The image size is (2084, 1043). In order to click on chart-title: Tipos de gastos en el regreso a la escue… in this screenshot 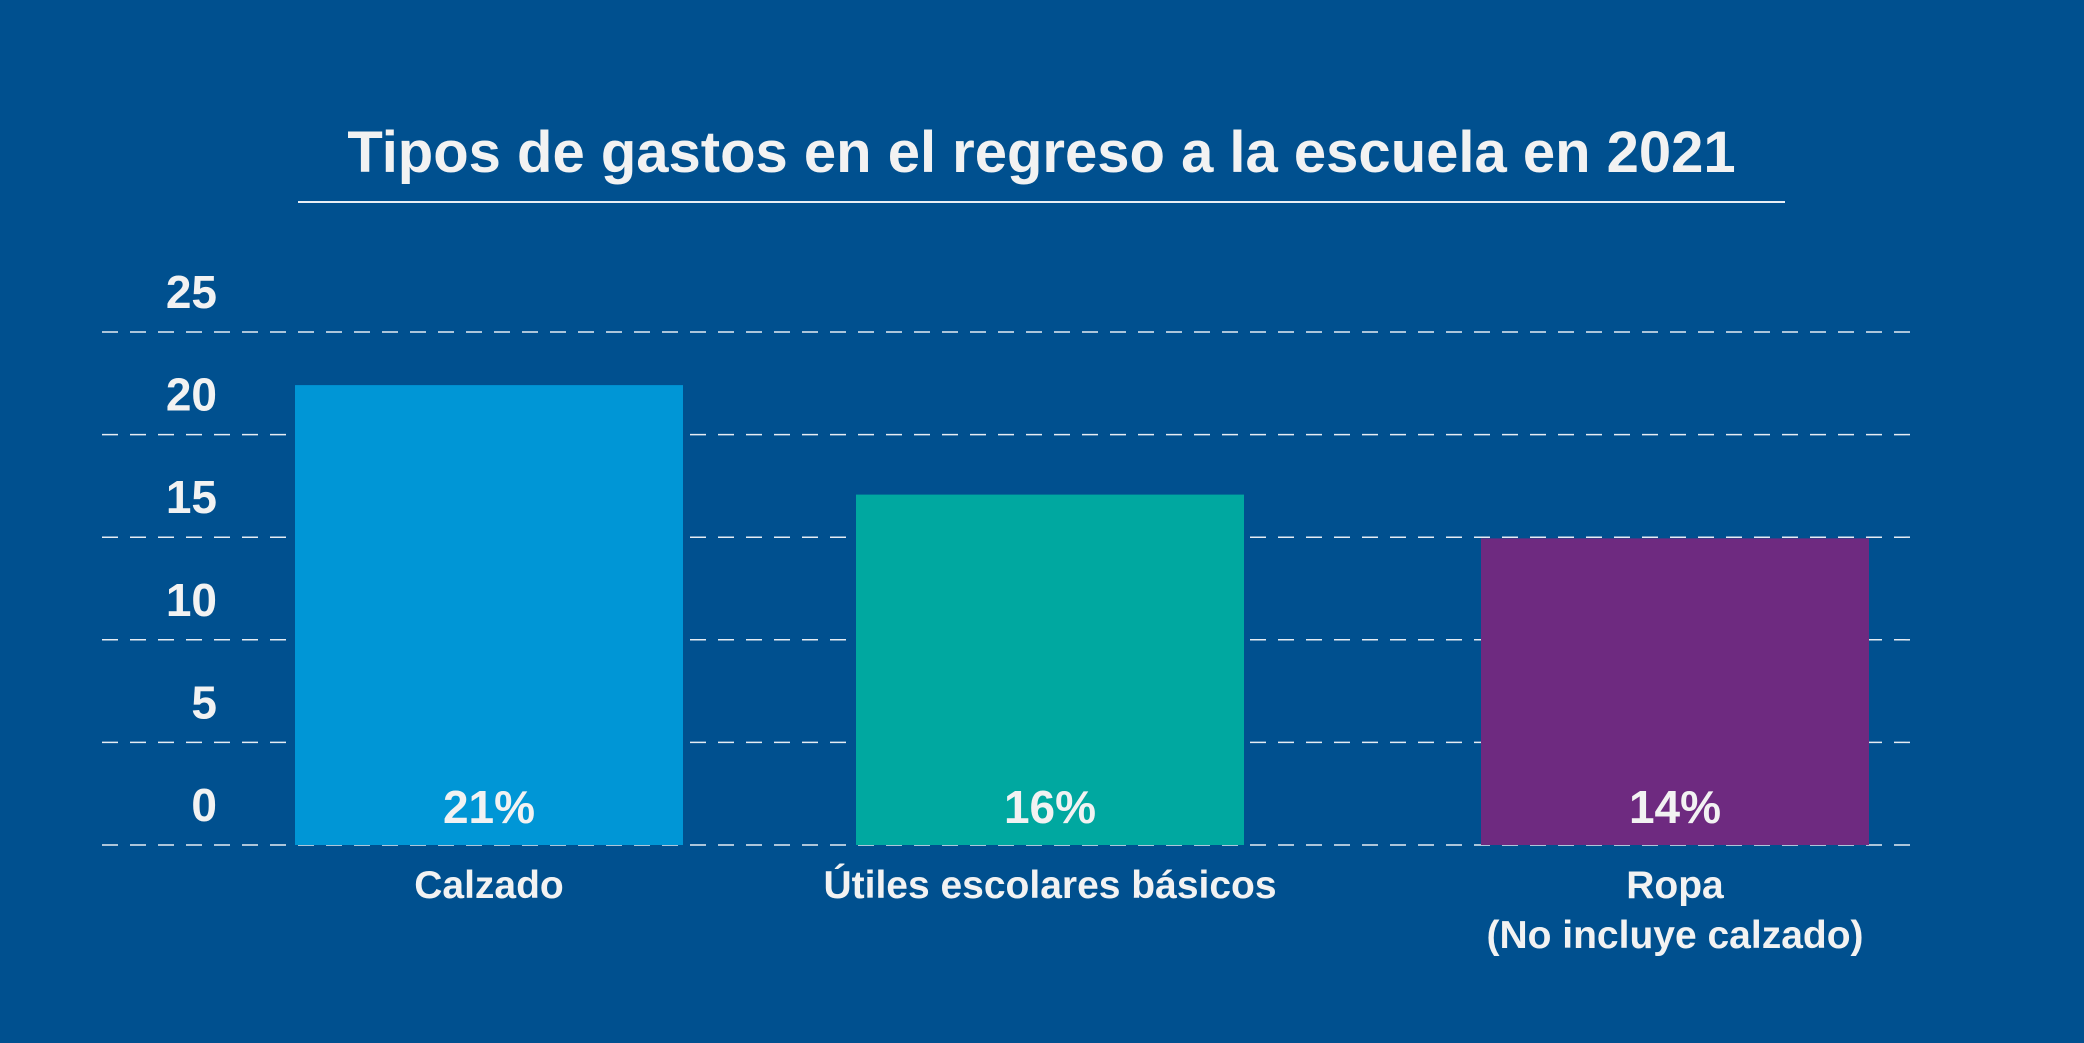, I will do `click(1041, 152)`.